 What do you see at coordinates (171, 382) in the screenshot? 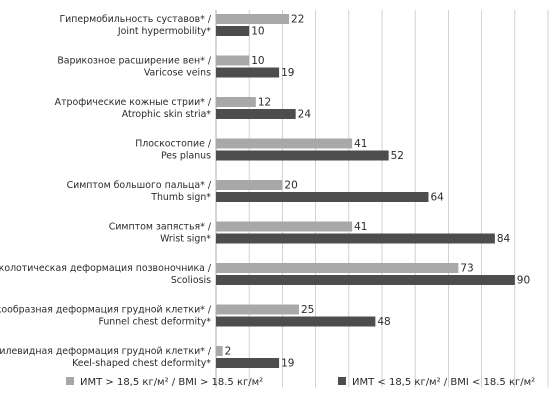
I see `legend-entry: ИМТ > 18,5 кг/м² / BMI > 18.5 кг/м²` at bounding box center [171, 382].